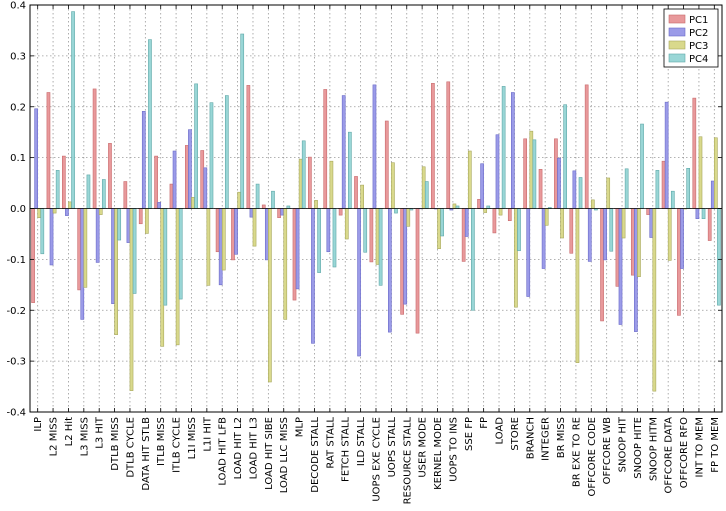  Describe the element at coordinates (669, 455) in the screenshot. I see `x-tick-label: OFFCORE DATA` at that location.